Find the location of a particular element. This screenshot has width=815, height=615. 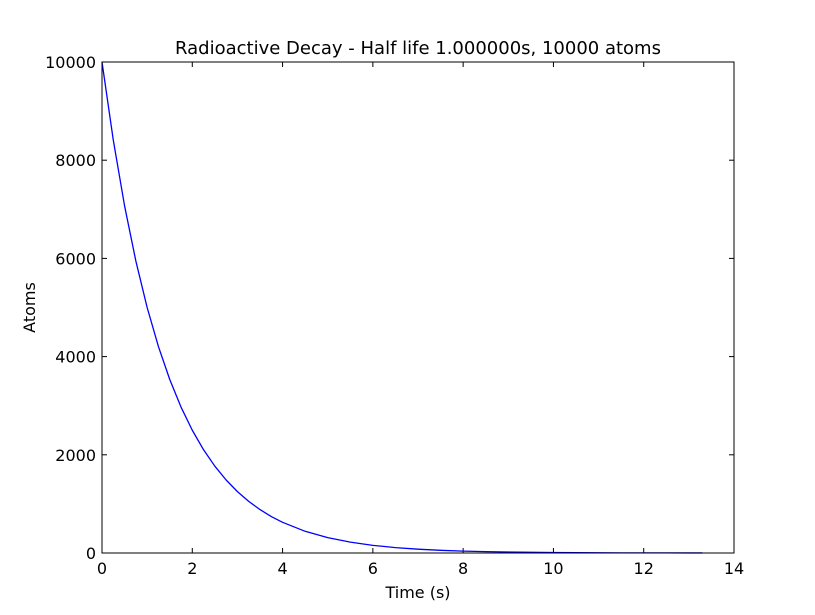

y-tick-label: 6000 is located at coordinates (75, 258).